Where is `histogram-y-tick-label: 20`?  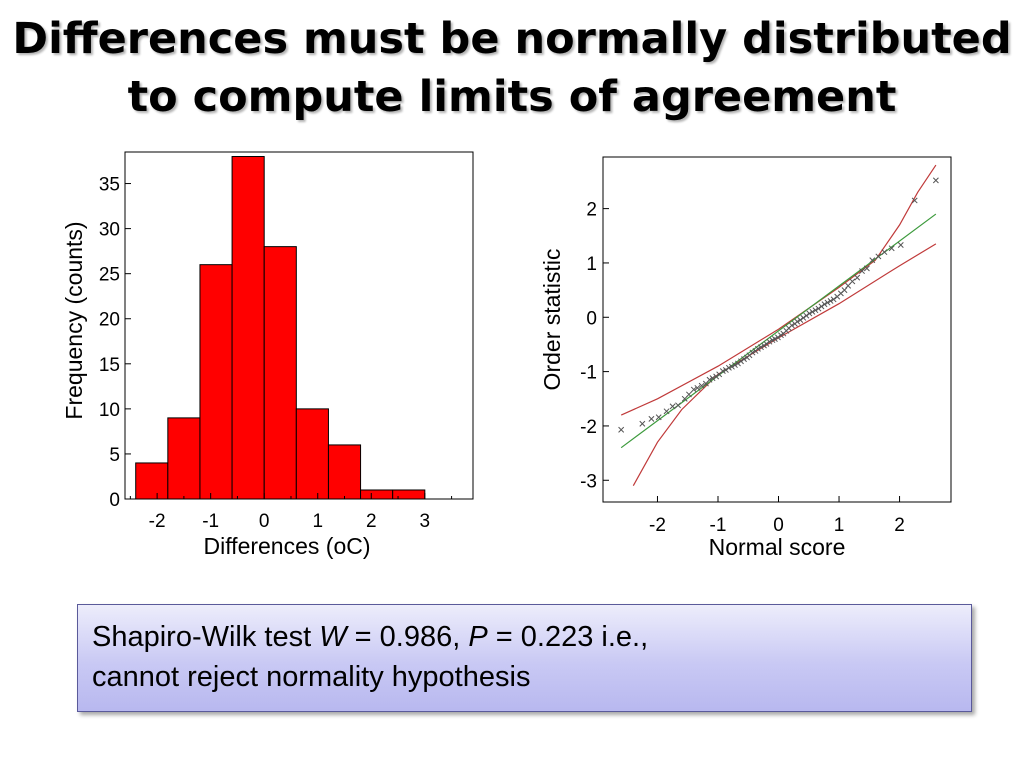 histogram-y-tick-label: 20 is located at coordinates (109, 320).